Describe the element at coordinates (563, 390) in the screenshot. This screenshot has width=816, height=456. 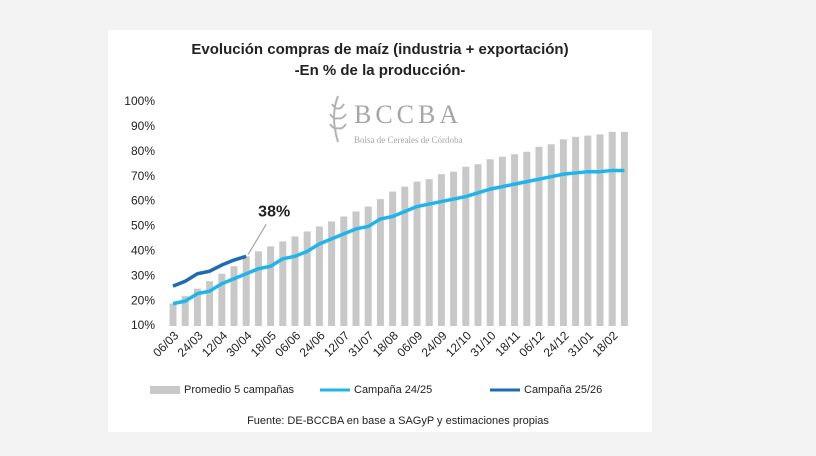
I see `legend-label: Campaña 25/26` at that location.